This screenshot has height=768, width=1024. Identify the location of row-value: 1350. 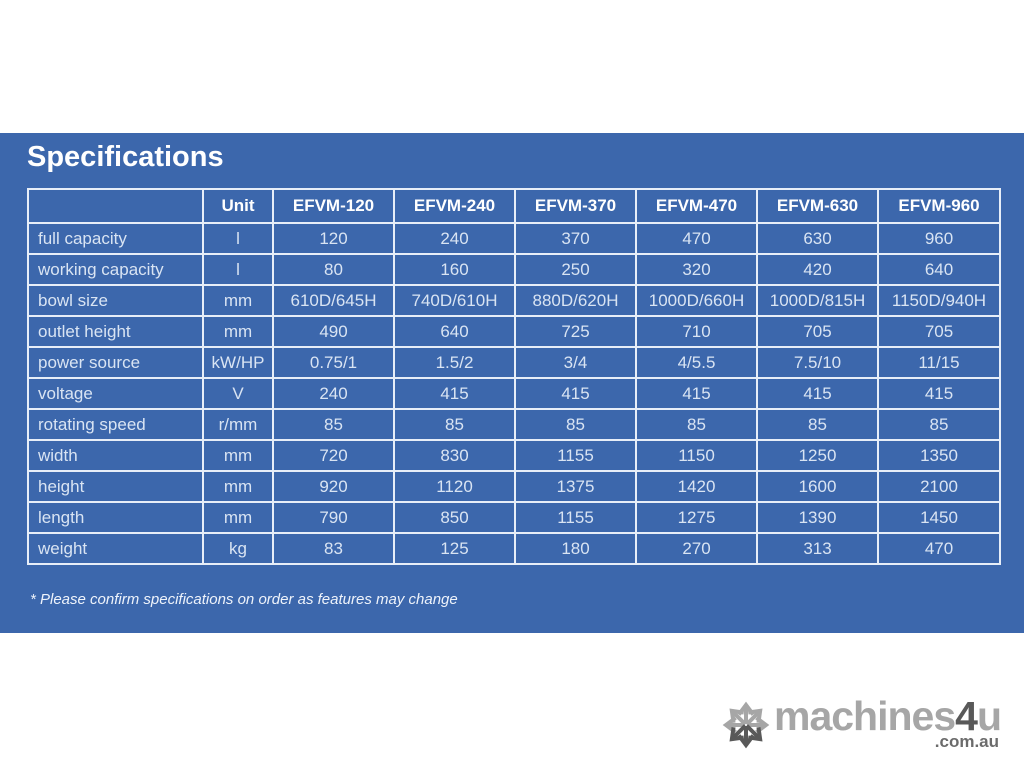
(939, 455).